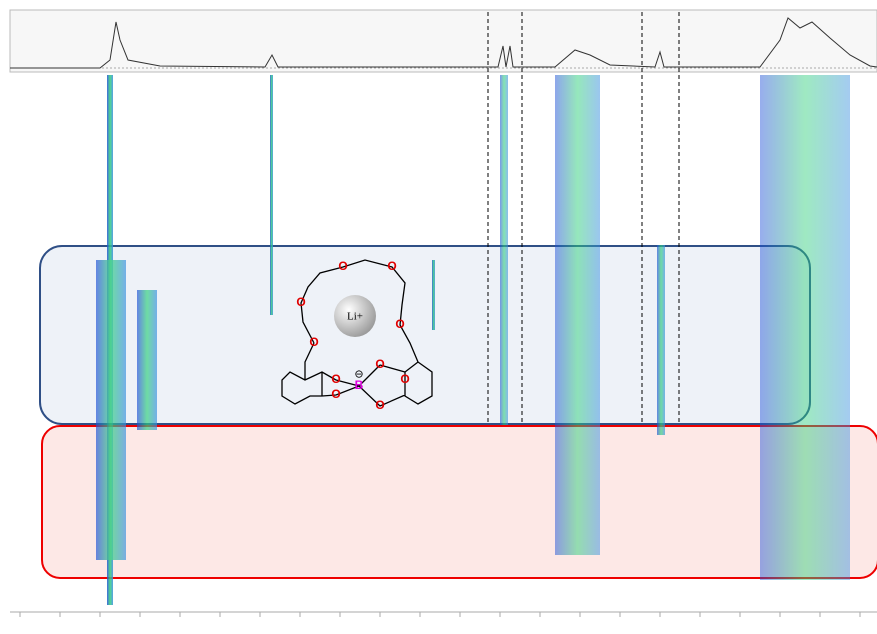  Describe the element at coordinates (358, 375) in the screenshot. I see `charge: ⊖` at that location.